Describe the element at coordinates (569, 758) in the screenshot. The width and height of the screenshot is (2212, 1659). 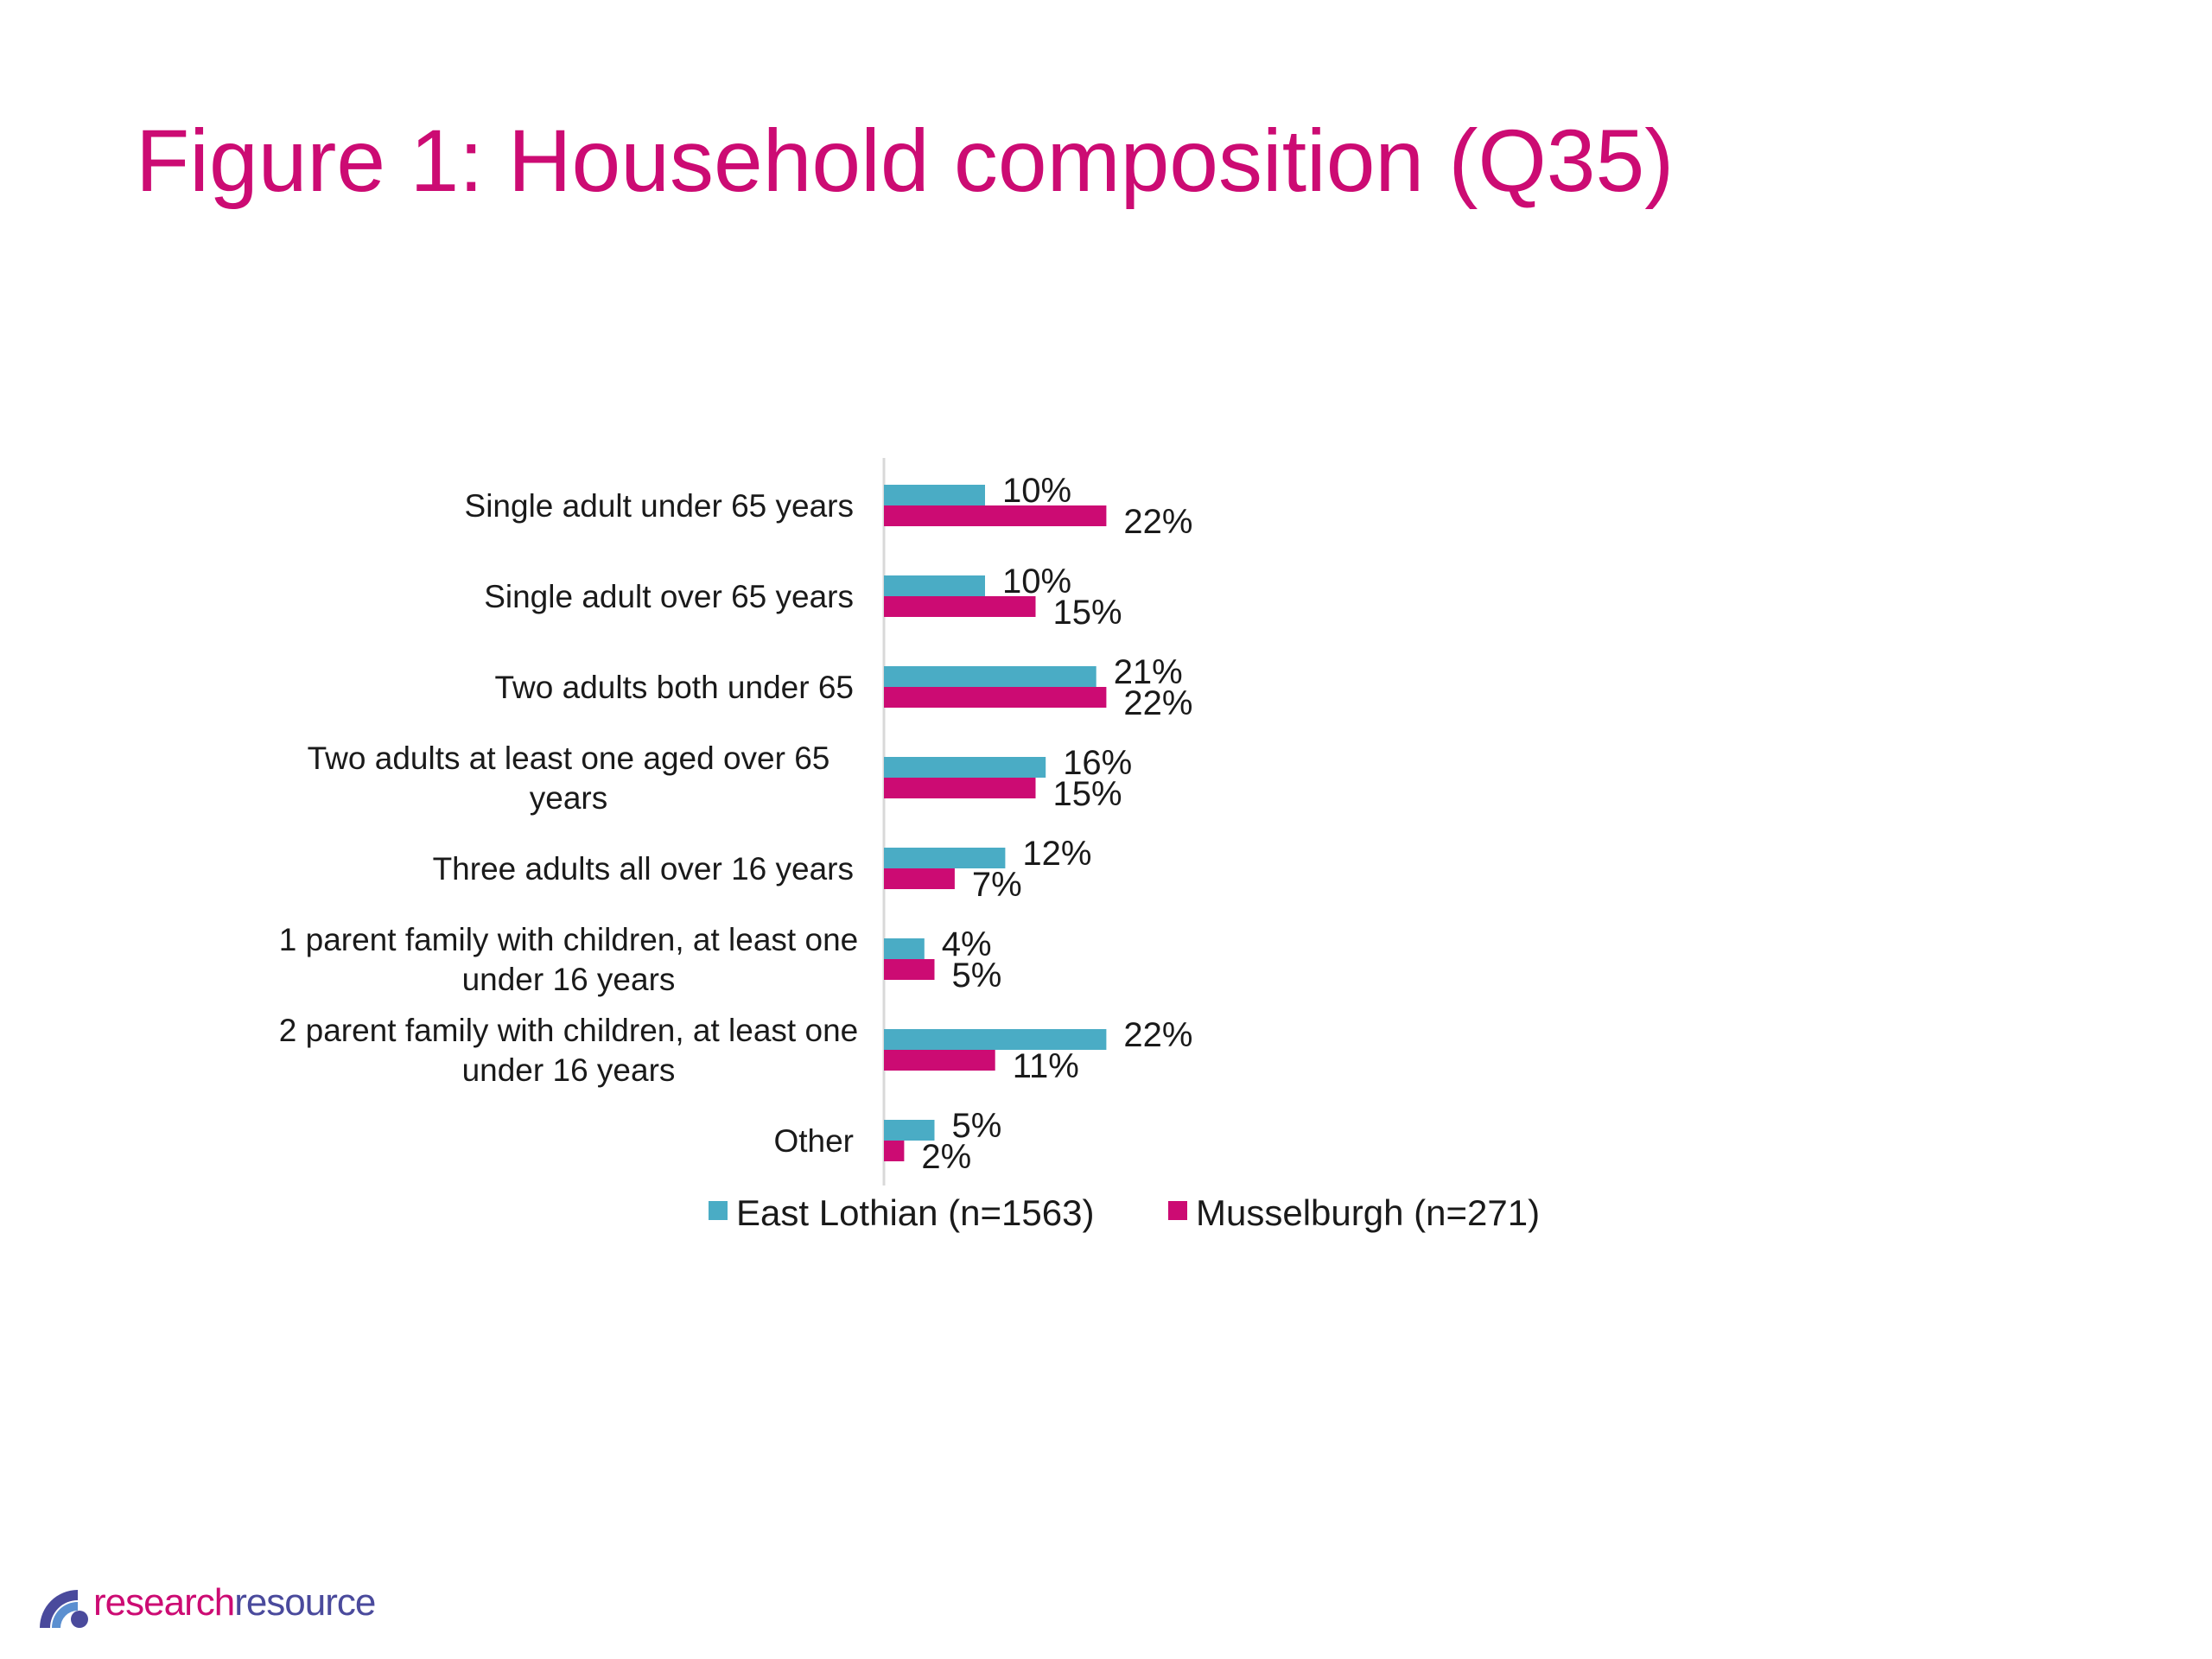
I see `category-label-line: Two adults at least one aged over 65` at that location.